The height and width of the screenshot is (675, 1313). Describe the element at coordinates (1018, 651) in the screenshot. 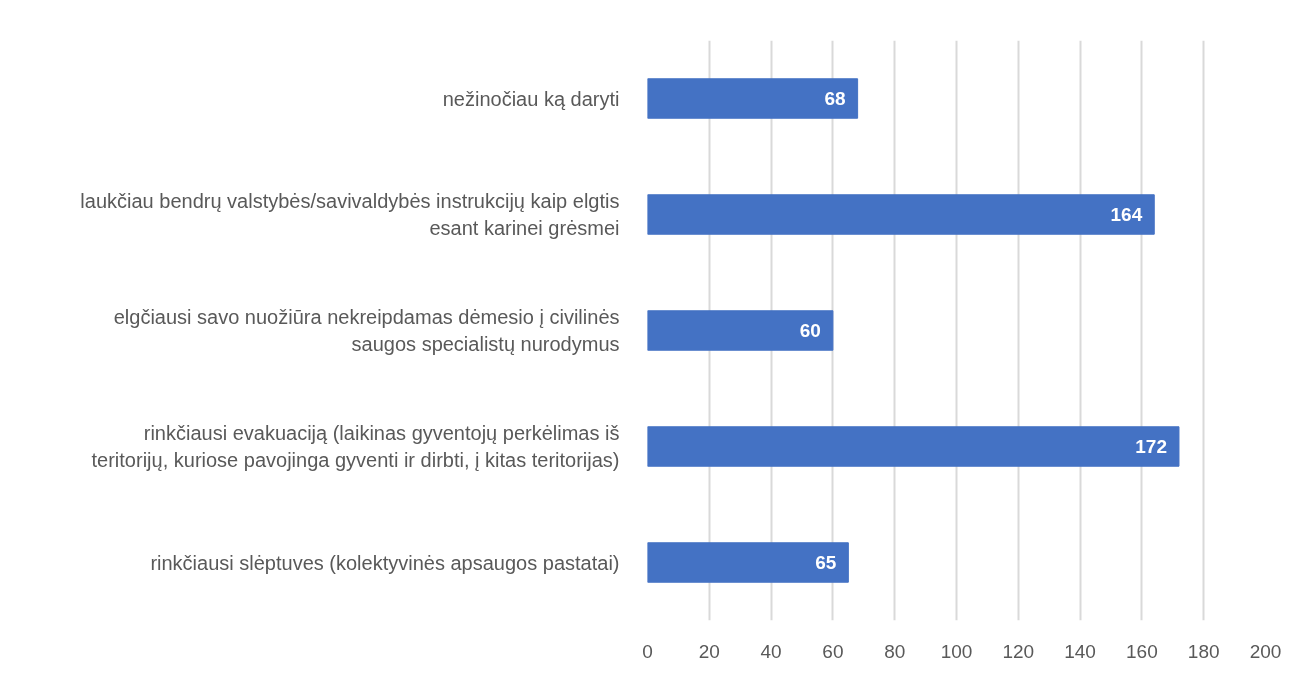

I see `x-tick-label: 120` at that location.